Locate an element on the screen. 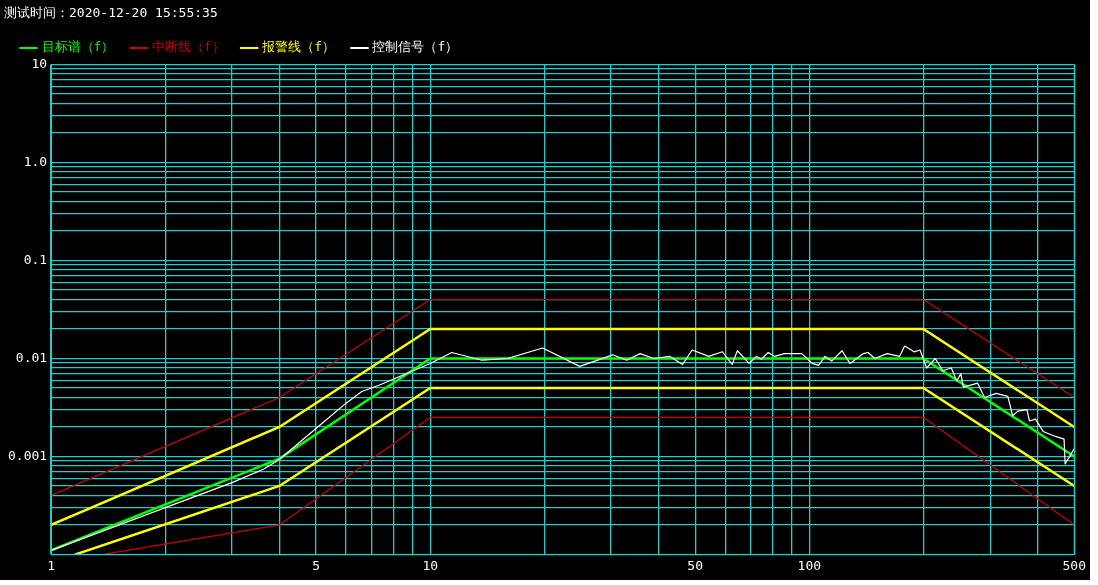 The height and width of the screenshot is (585, 1098). legend-label: 中断线（f） is located at coordinates (188, 47).